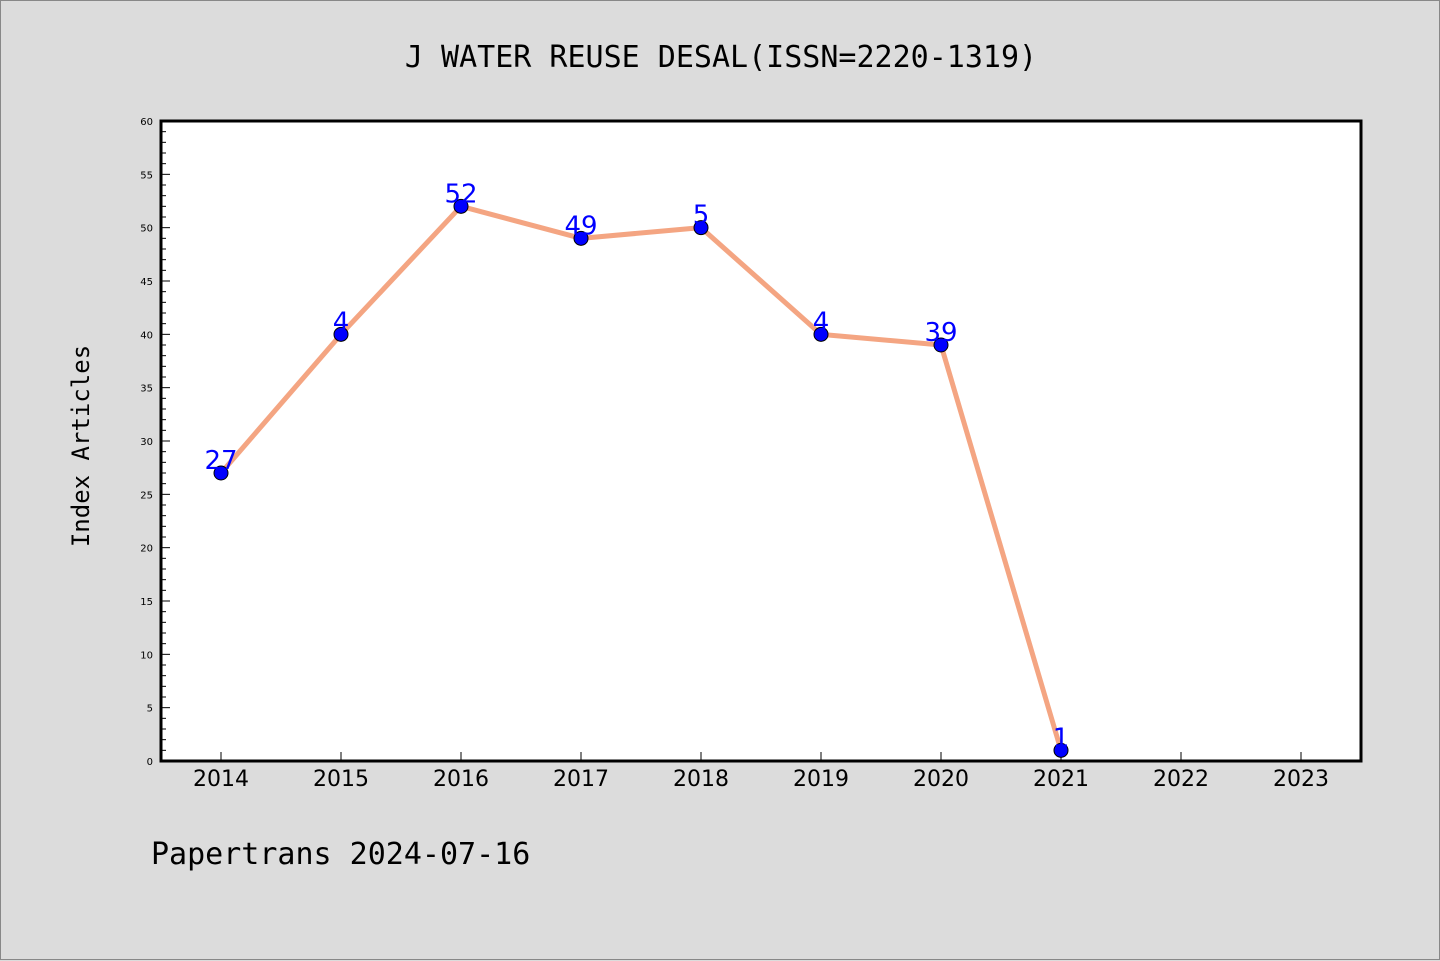 This screenshot has width=1440, height=961. What do you see at coordinates (1301, 779) in the screenshot?
I see `x-tick-label: 2023` at bounding box center [1301, 779].